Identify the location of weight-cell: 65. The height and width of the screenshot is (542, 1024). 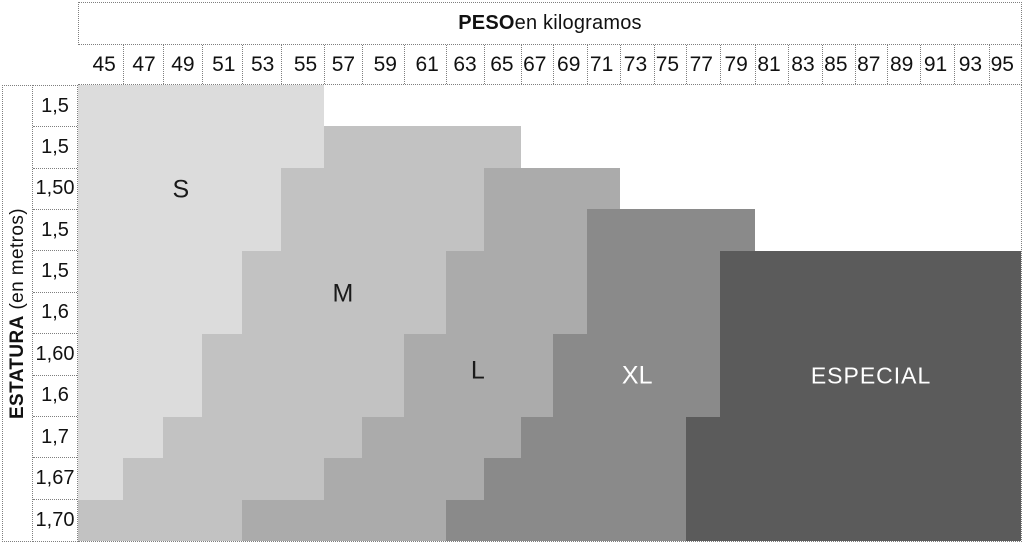
(502, 64).